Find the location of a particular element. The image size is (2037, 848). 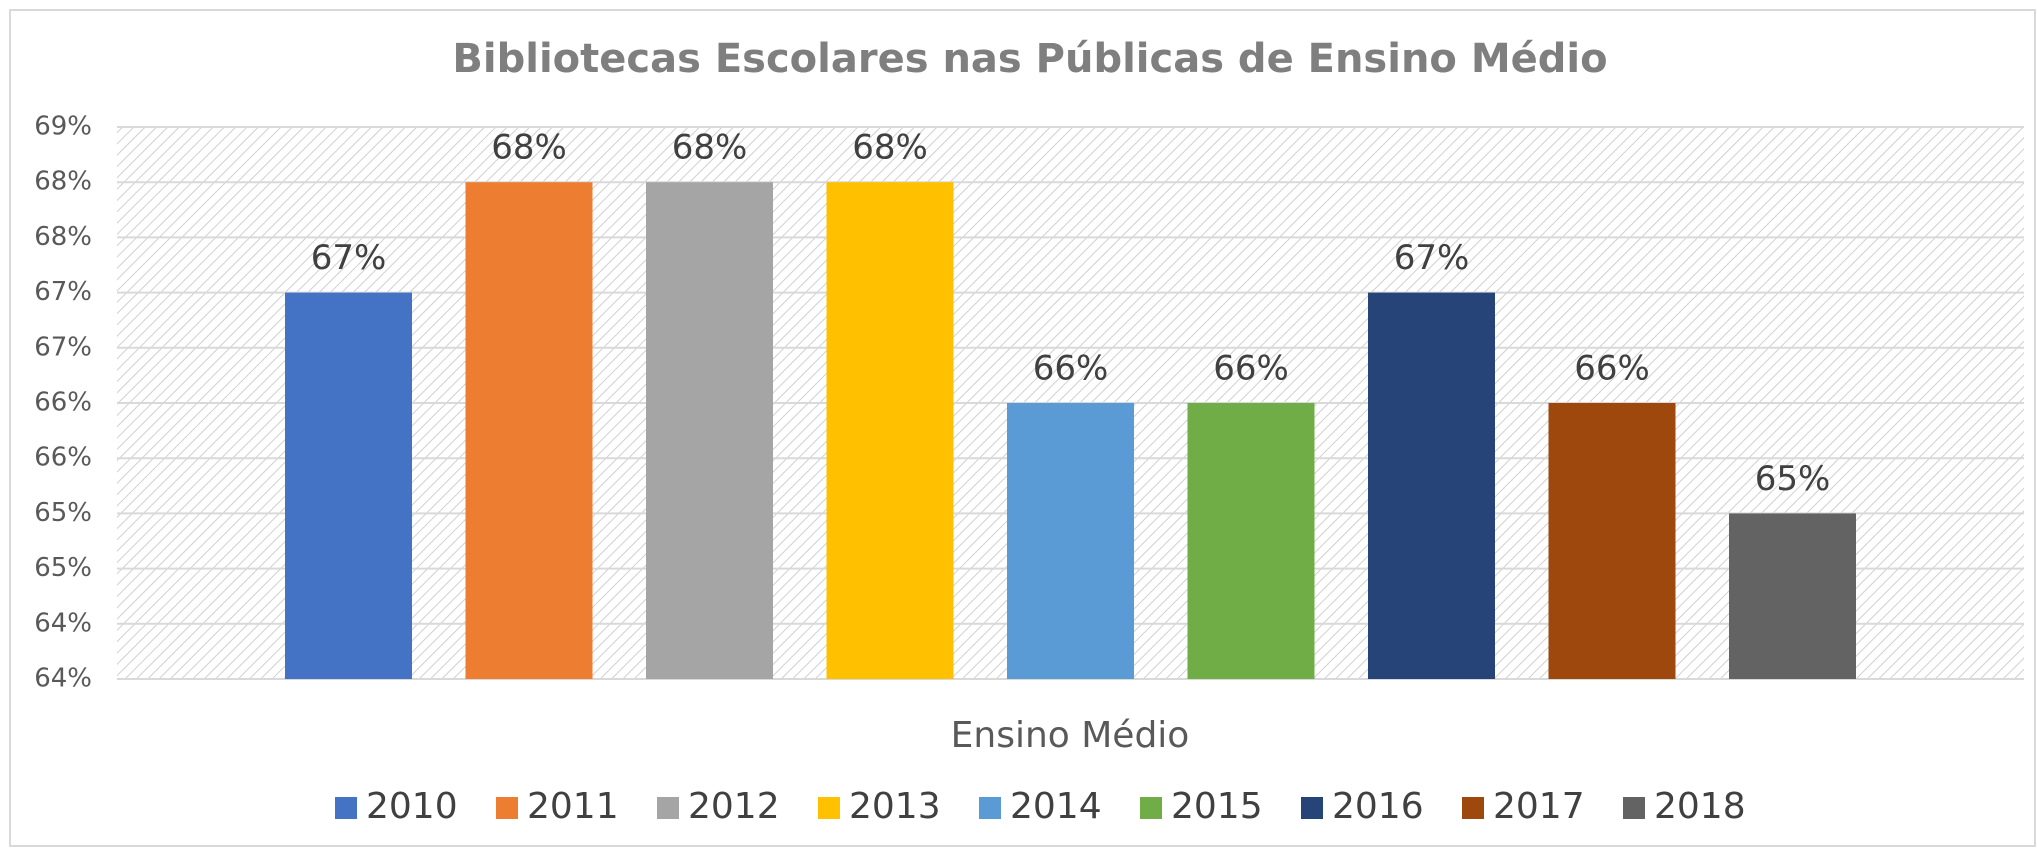

x-axis-label: Ensino Médio is located at coordinates (1070, 735).